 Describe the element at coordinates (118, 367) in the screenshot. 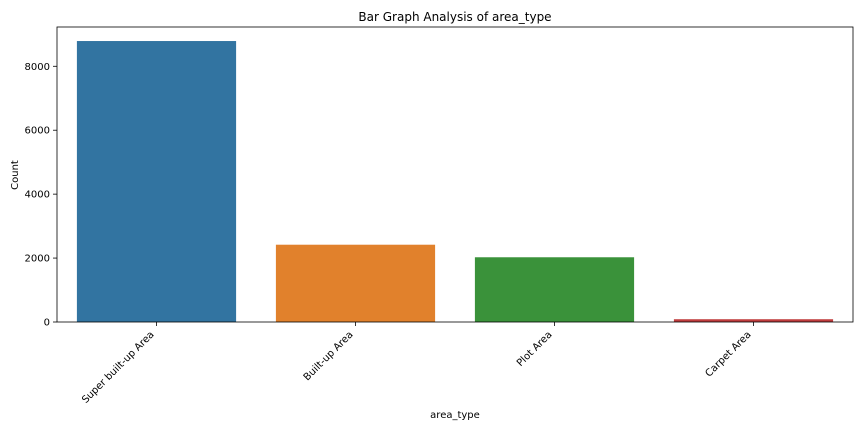

I see `x-tick-label: Super built-up Area` at that location.